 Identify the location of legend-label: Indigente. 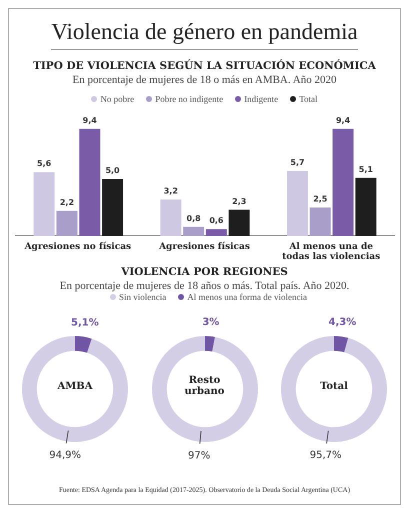
(261, 99).